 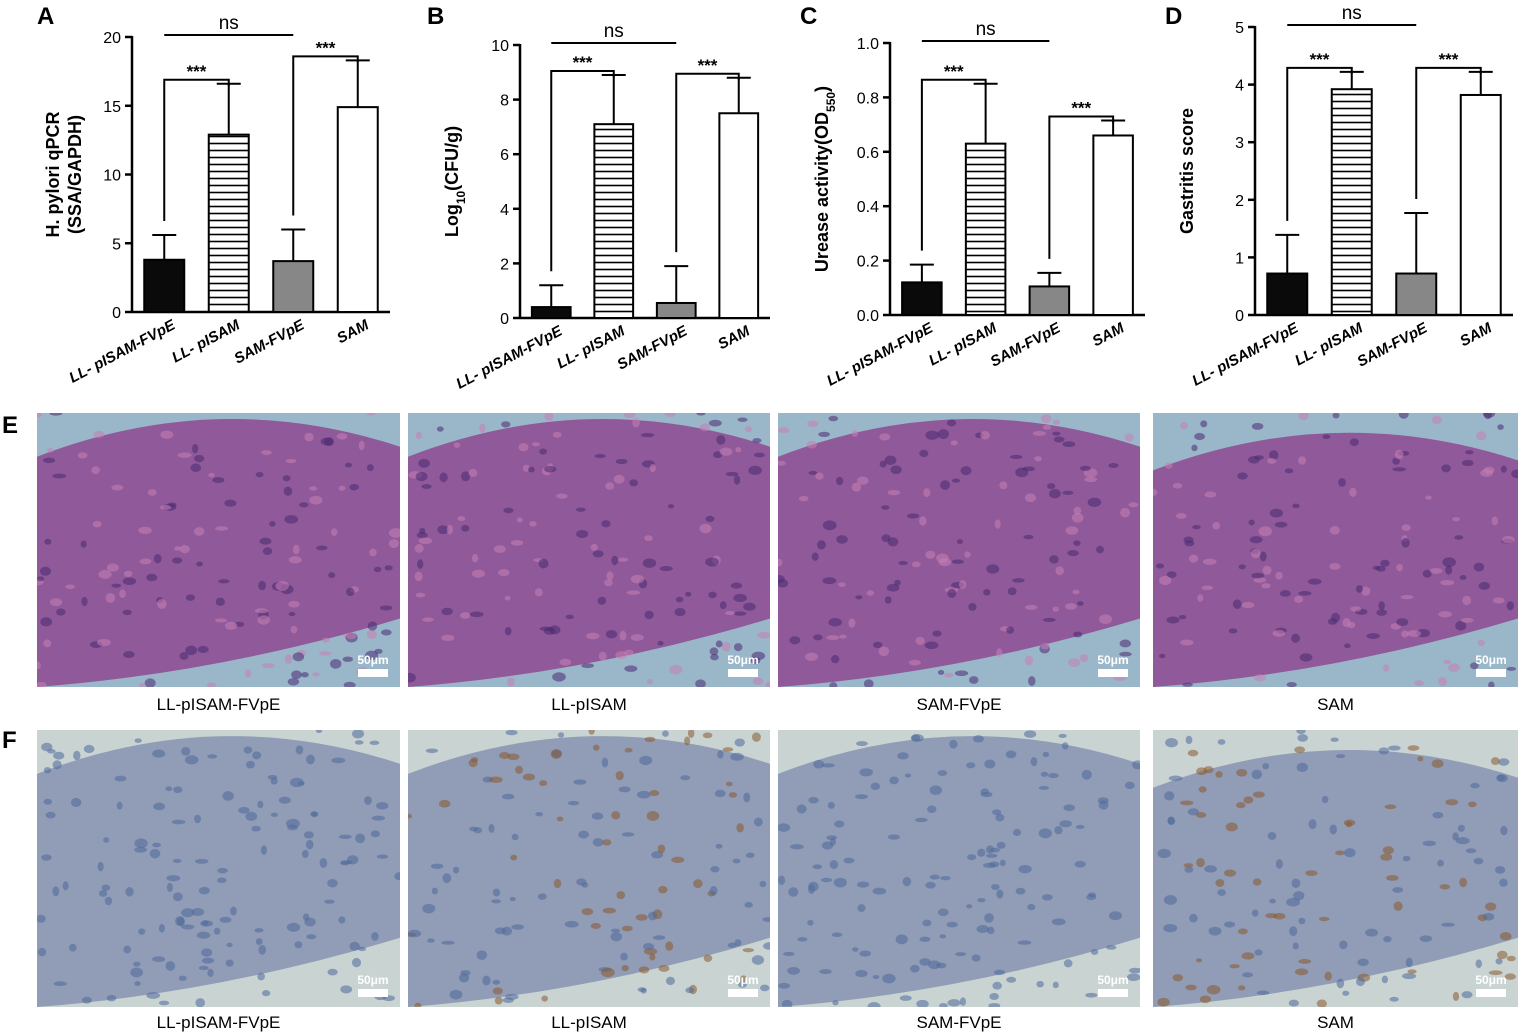 What do you see at coordinates (269, 341) in the screenshot?
I see `x-tick-label: SAM-FVpE` at bounding box center [269, 341].